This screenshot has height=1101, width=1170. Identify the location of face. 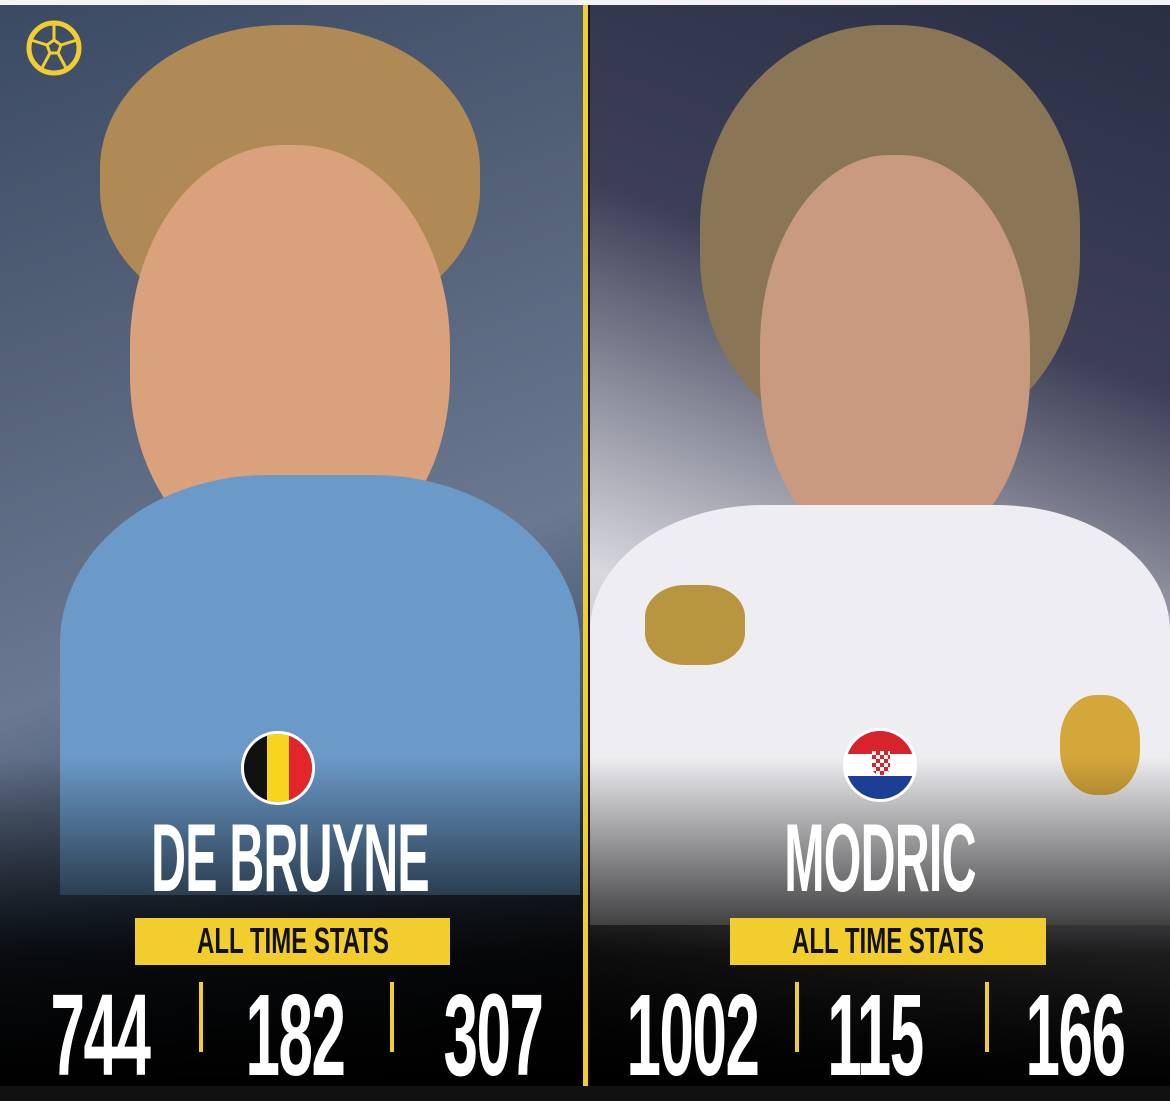
(895, 355).